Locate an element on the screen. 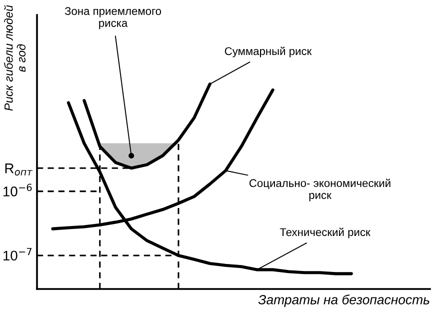 Image resolution: width=437 pixels, height=313 pixels. annotation: Социально- экономический риск is located at coordinates (320, 190).